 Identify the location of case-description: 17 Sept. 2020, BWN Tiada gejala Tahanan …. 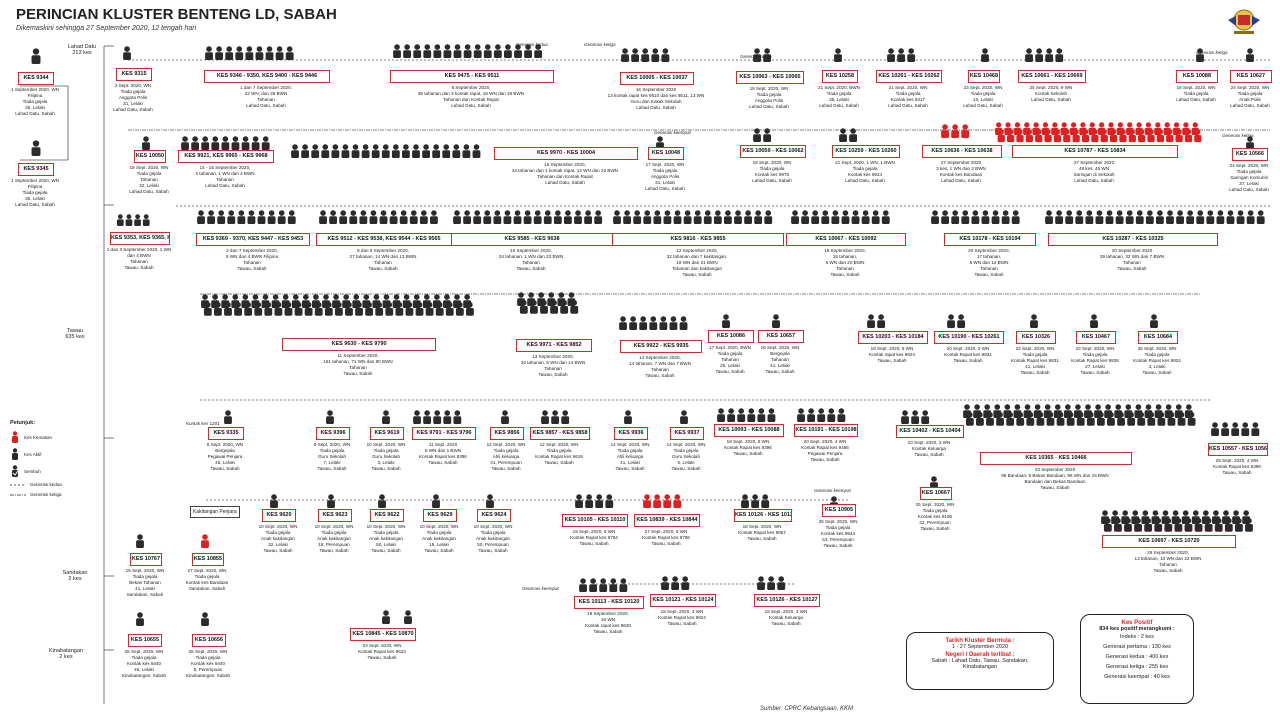
(730, 359).